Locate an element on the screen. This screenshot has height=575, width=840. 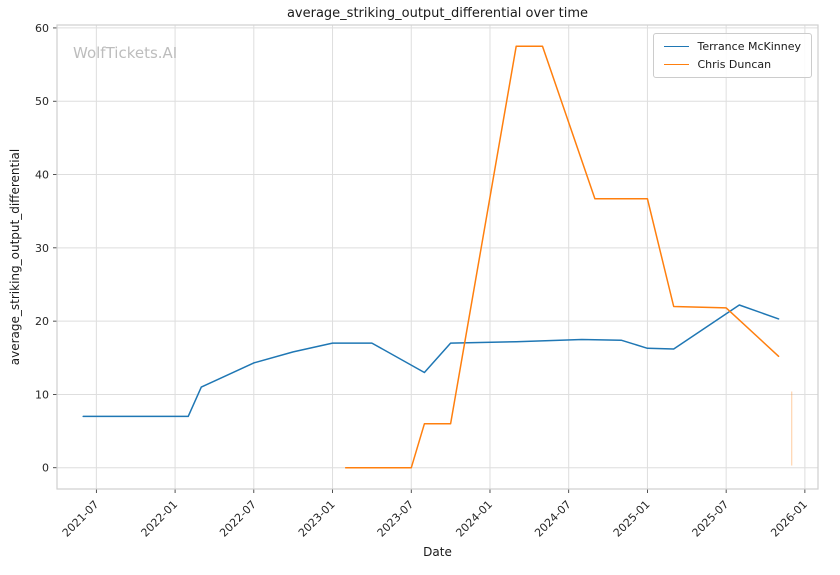
y-tick-label: 40 is located at coordinates (42, 175).